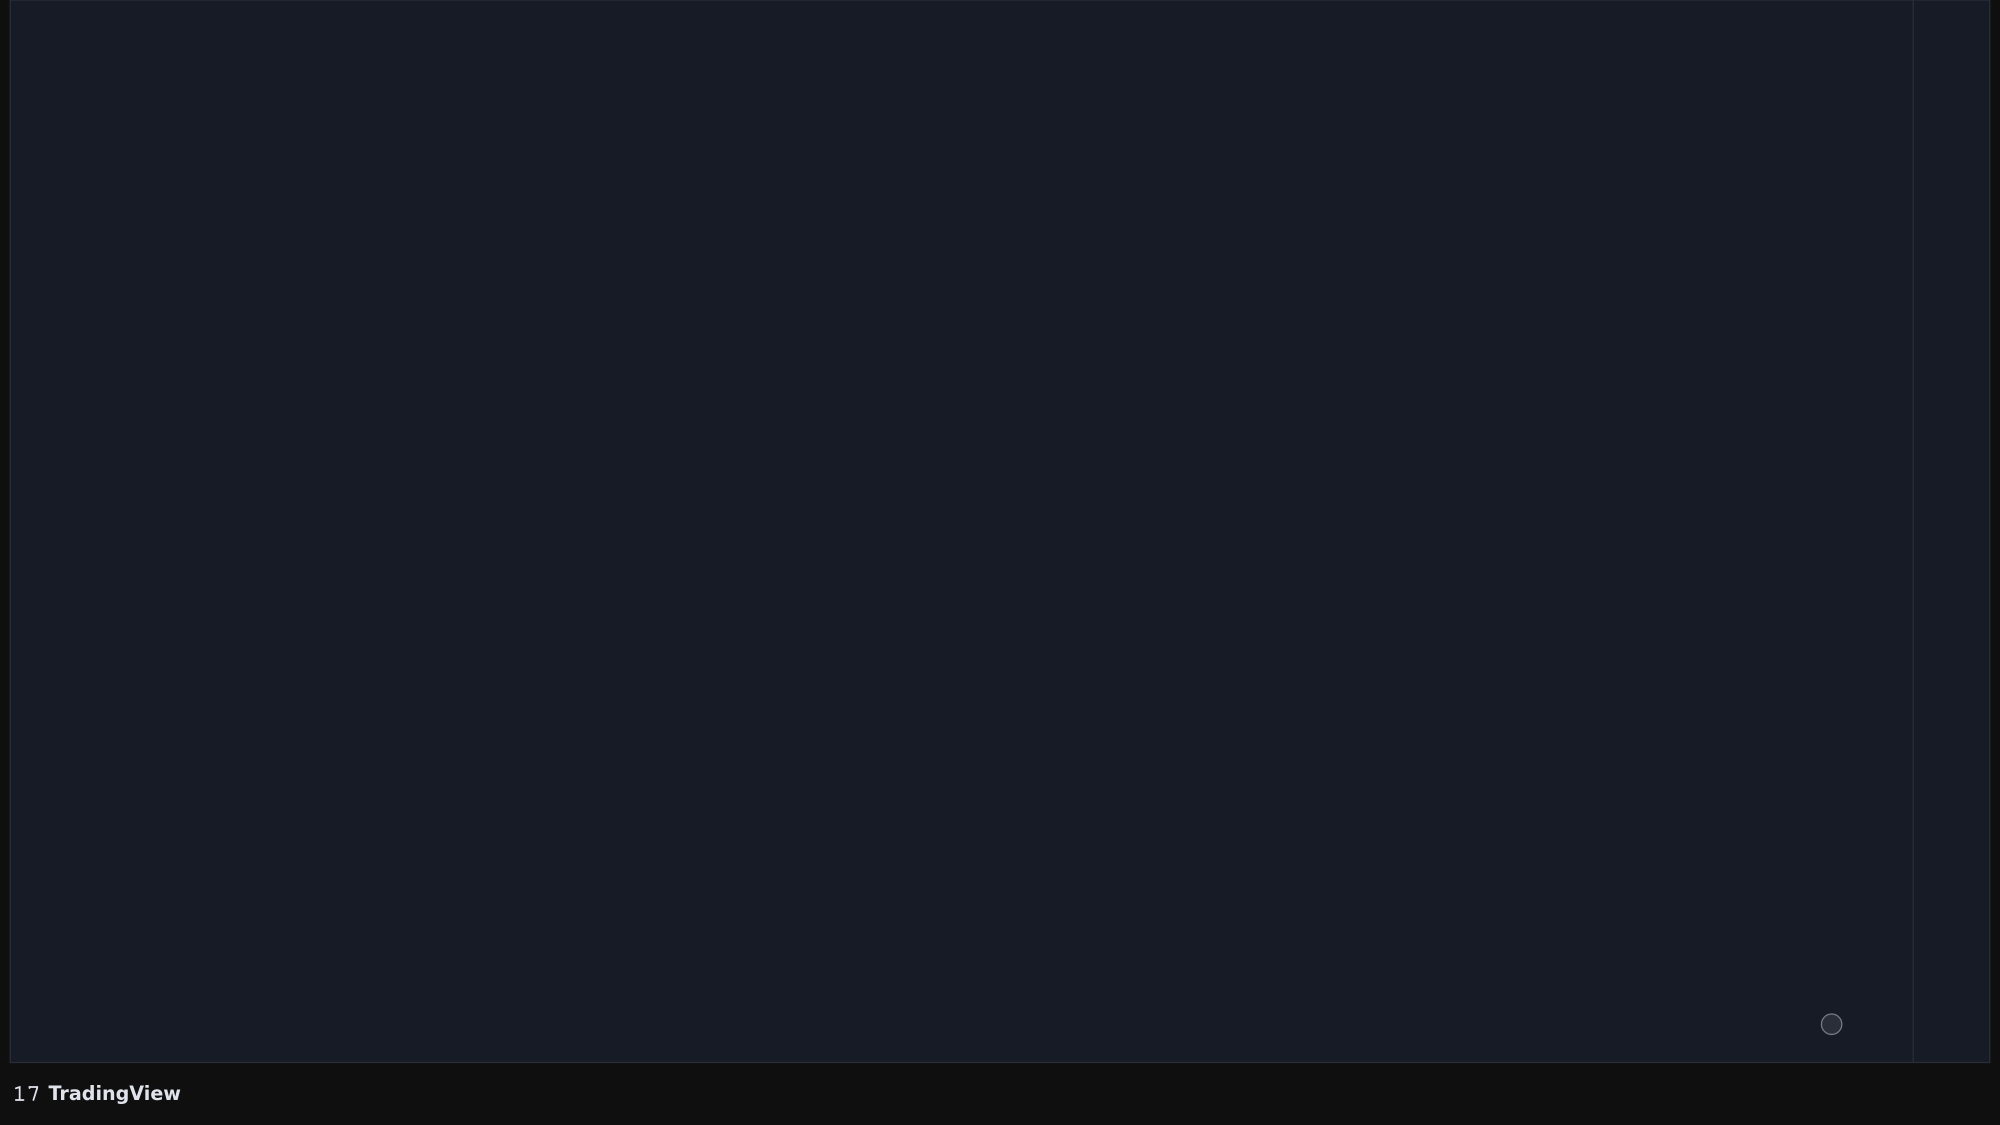 The height and width of the screenshot is (1125, 2000). I want to click on alert-icon, so click(1831, 1024).